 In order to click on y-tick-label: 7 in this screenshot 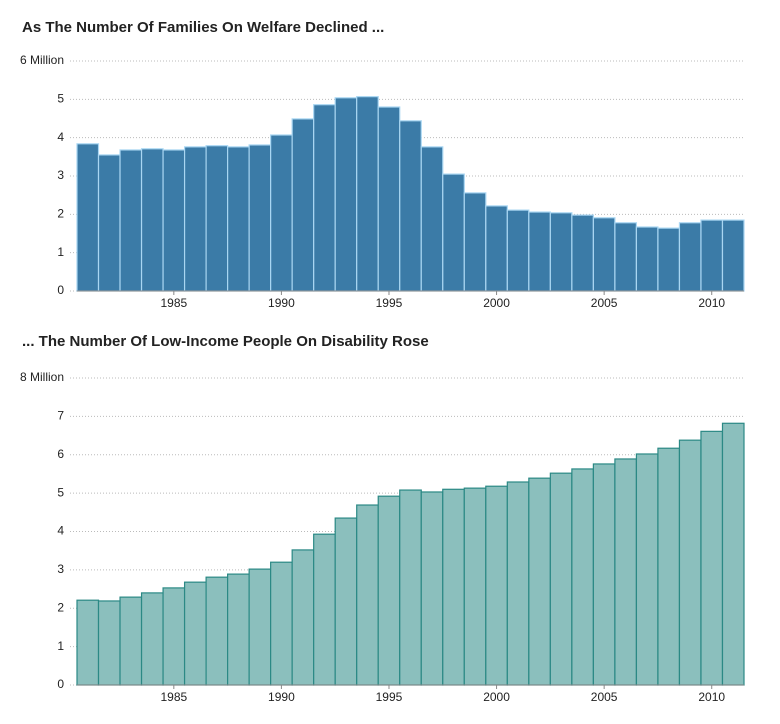, I will do `click(60, 416)`.